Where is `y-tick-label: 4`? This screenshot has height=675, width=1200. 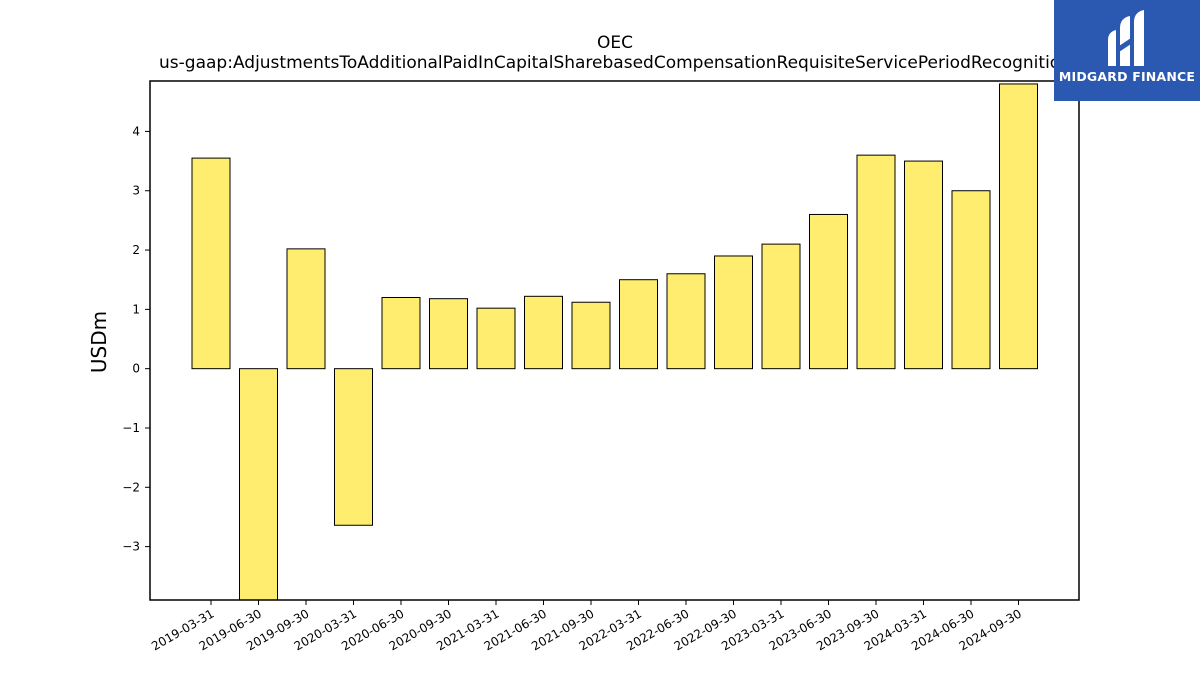
y-tick-label: 4 is located at coordinates (136, 131).